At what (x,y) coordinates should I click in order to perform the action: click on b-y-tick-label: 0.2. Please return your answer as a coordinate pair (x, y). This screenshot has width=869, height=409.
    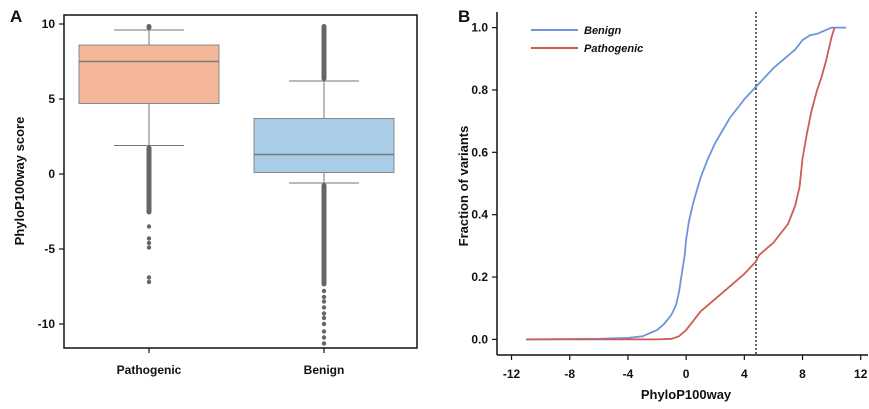
    Looking at the image, I should click on (479, 277).